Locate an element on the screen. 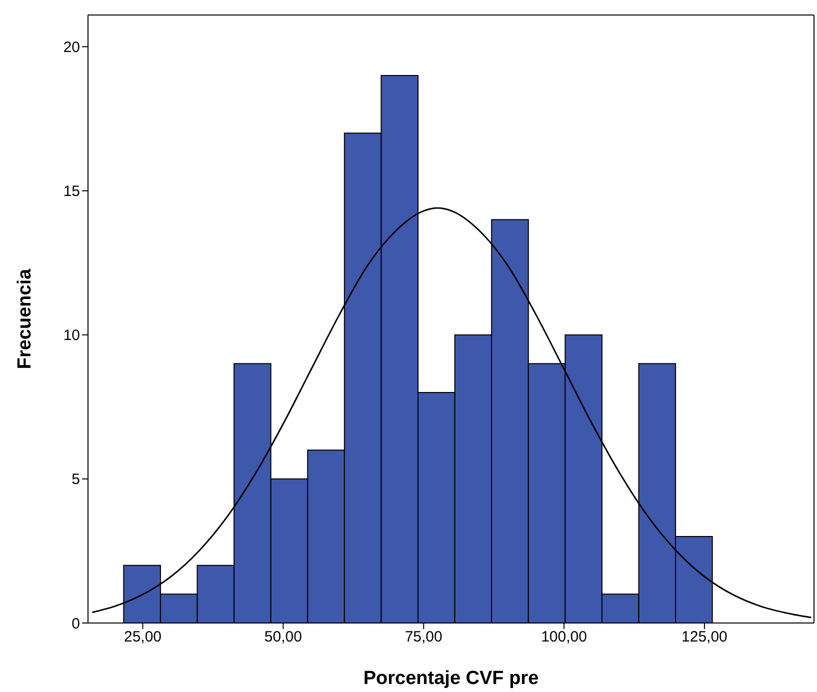 This screenshot has width=817, height=692. x-tick-label: 125,00 is located at coordinates (705, 637).